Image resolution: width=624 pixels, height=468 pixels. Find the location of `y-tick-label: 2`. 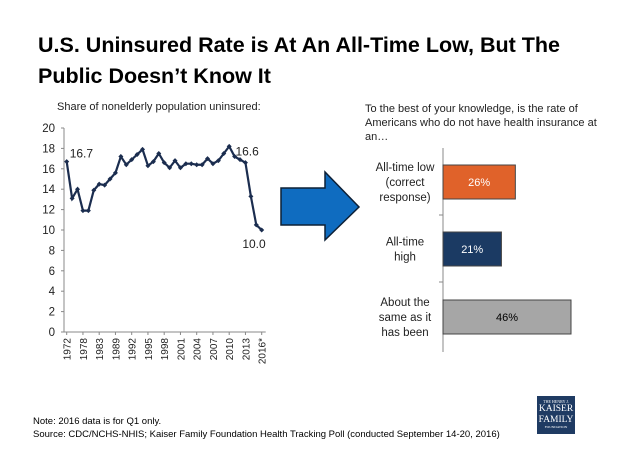

y-tick-label: 2 is located at coordinates (52, 313).